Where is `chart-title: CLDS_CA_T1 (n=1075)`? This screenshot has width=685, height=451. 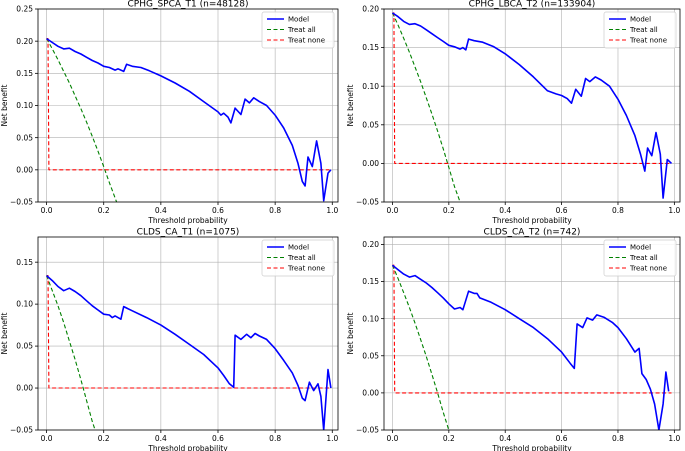
chart-title: CLDS_CA_T1 (n=1075) is located at coordinates (188, 233).